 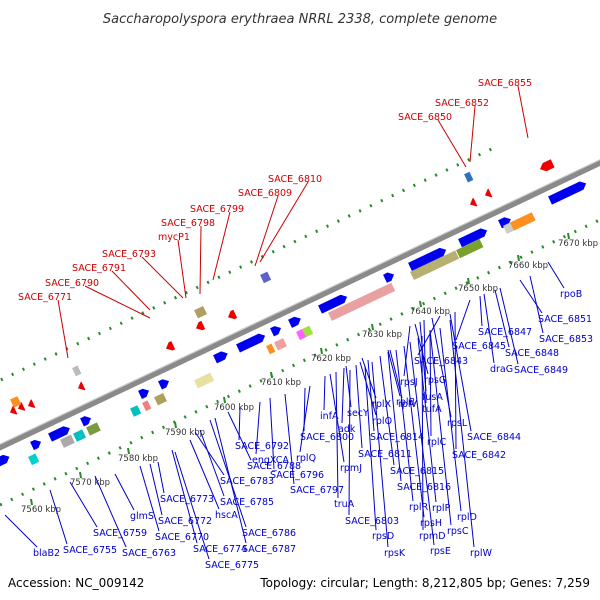 I want to click on forward-gene-label: SACE_6848, so click(x=532, y=353).